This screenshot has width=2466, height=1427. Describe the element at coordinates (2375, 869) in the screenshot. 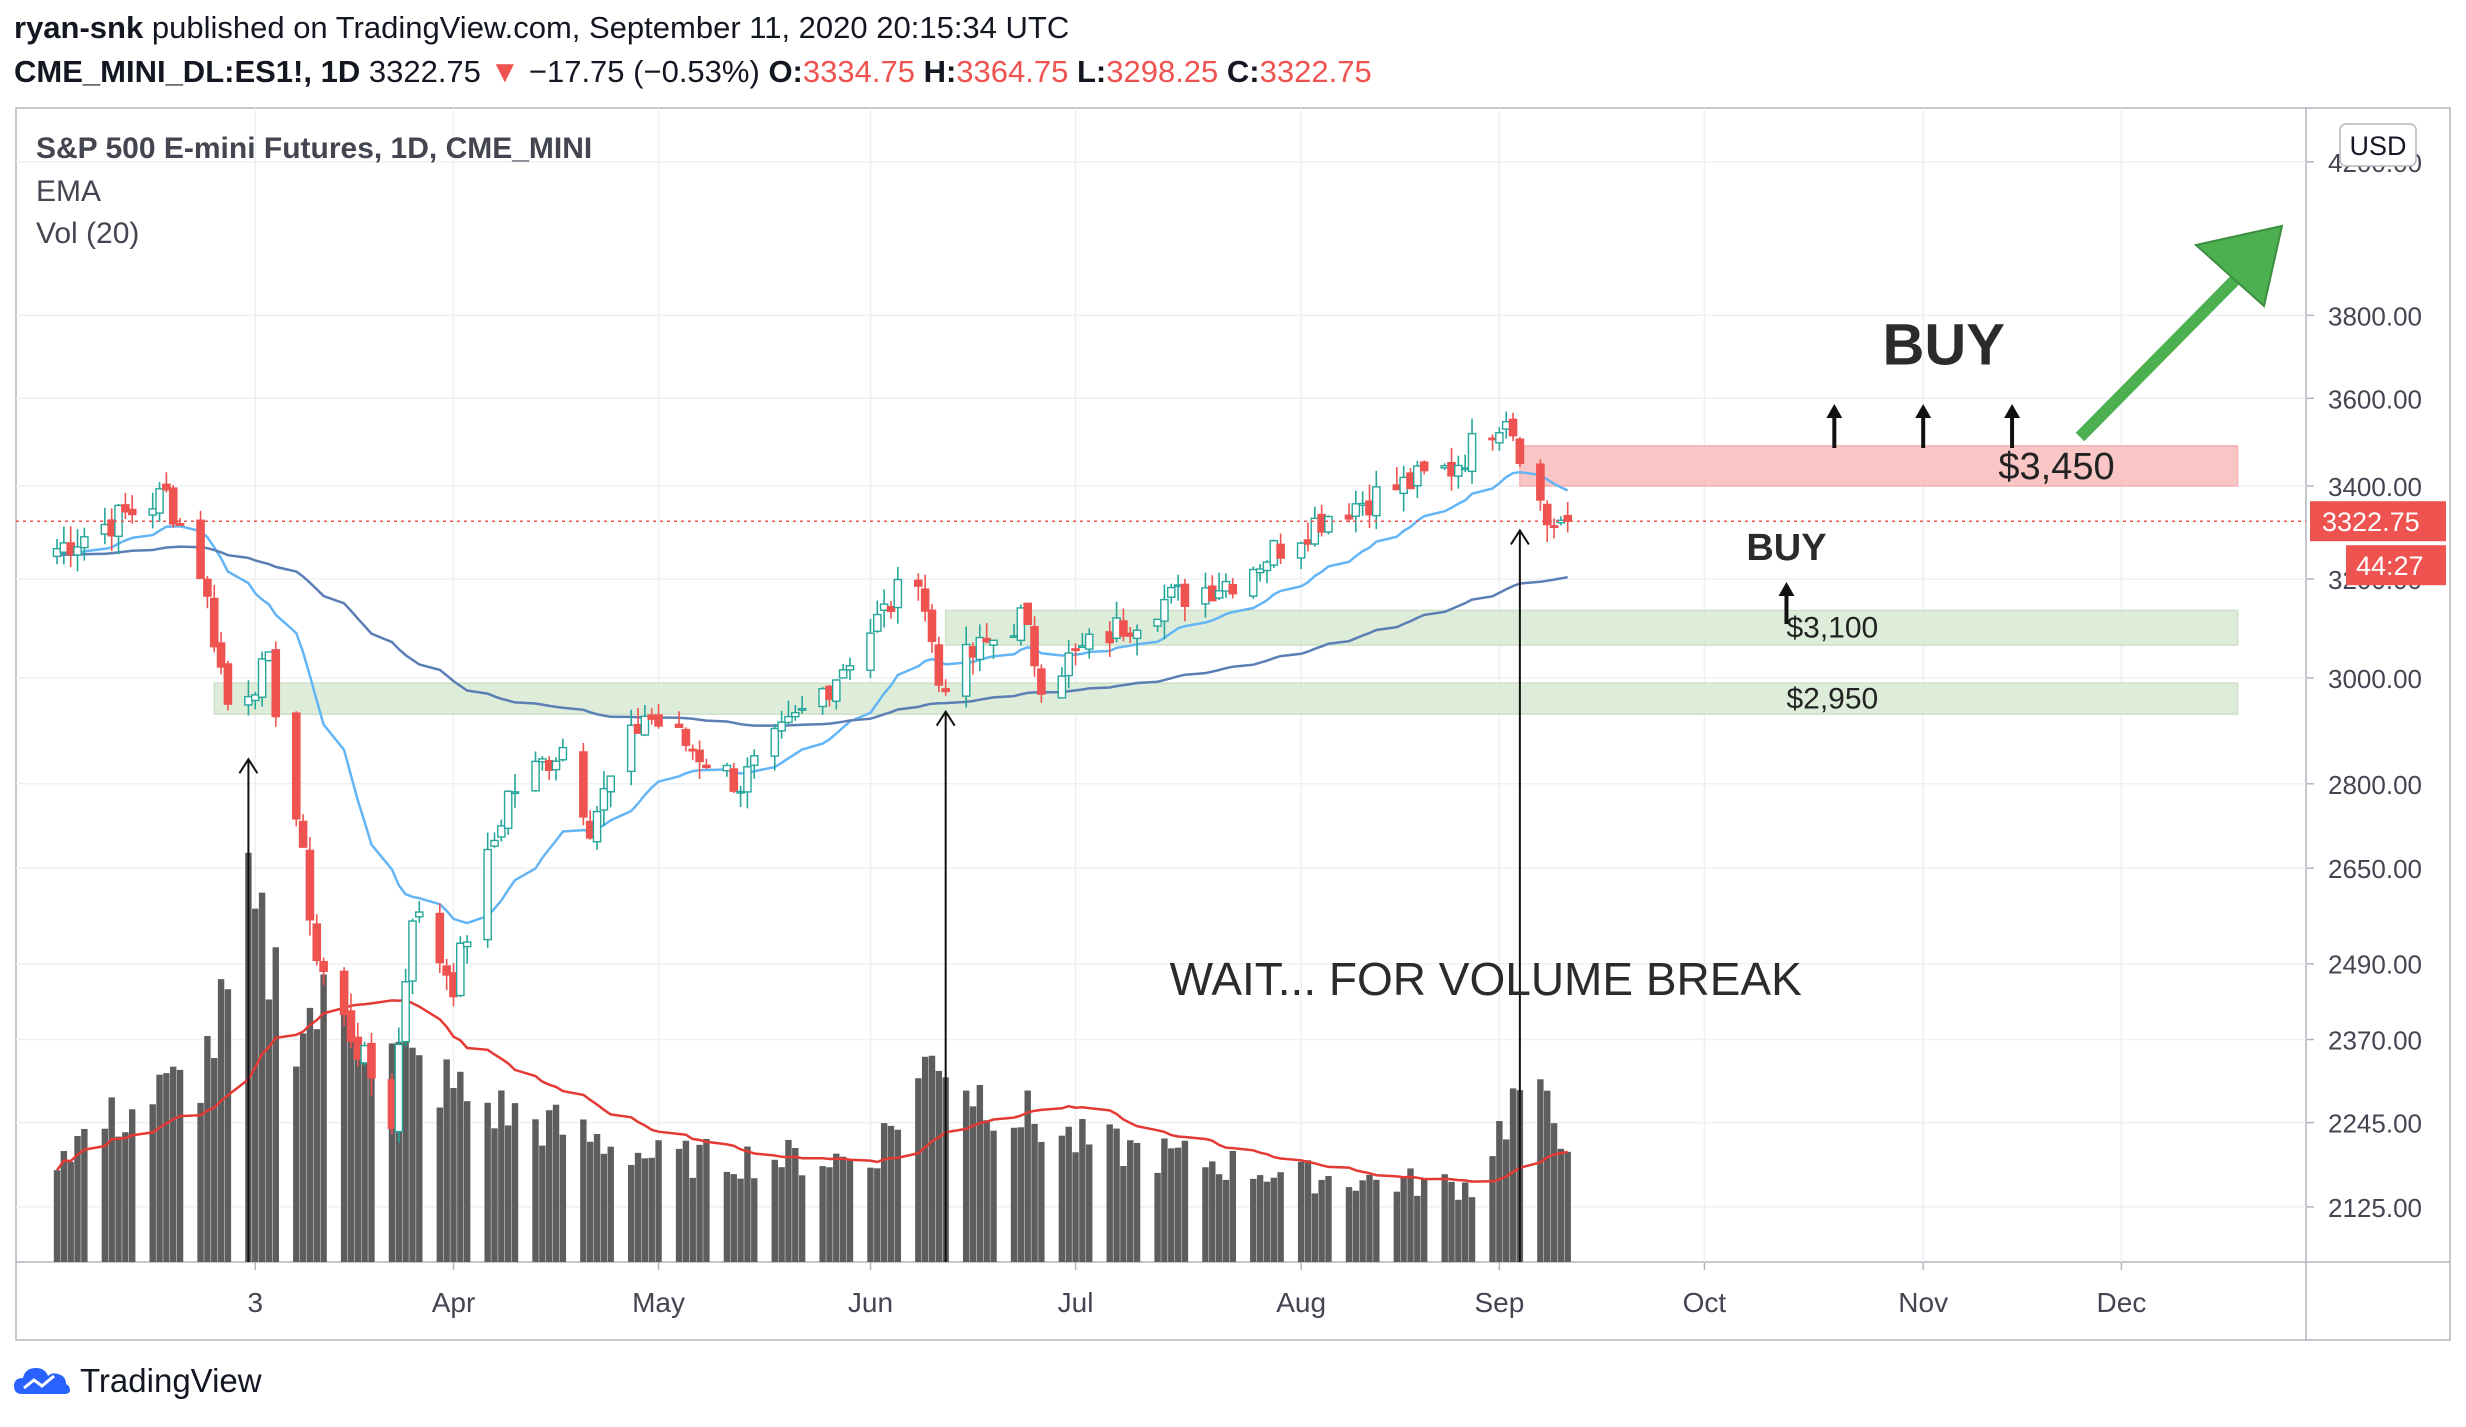

I see `y-tick-label: 2650.00` at that location.